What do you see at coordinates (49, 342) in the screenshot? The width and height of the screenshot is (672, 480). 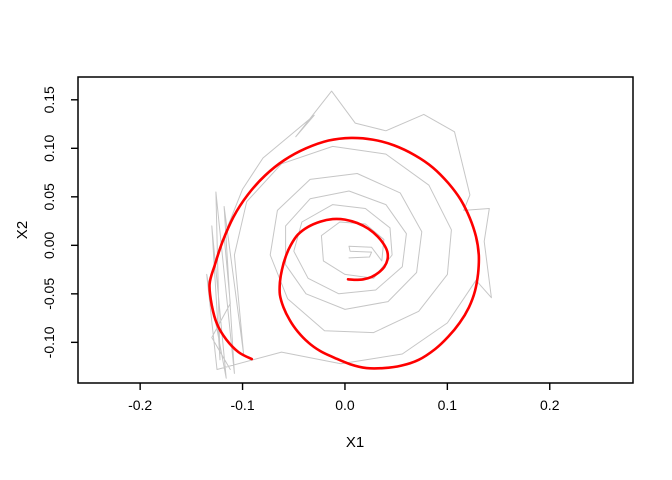 I see `y-tick-label: -0.10` at bounding box center [49, 342].